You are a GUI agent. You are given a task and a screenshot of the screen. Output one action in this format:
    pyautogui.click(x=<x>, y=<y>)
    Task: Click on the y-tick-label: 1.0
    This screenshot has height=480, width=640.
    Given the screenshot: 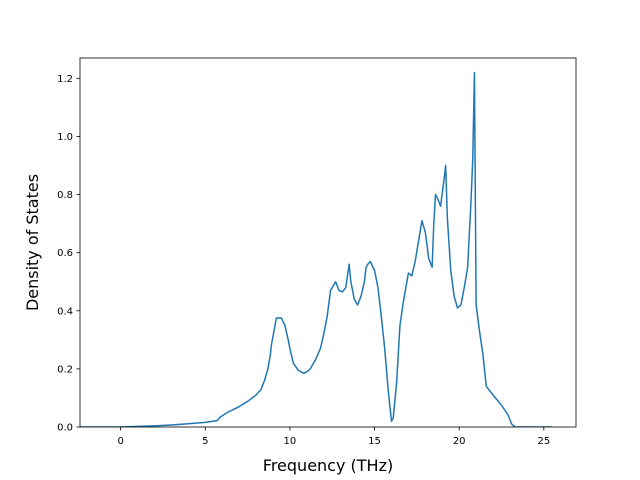 What is the action you would take?
    pyautogui.click(x=65, y=137)
    